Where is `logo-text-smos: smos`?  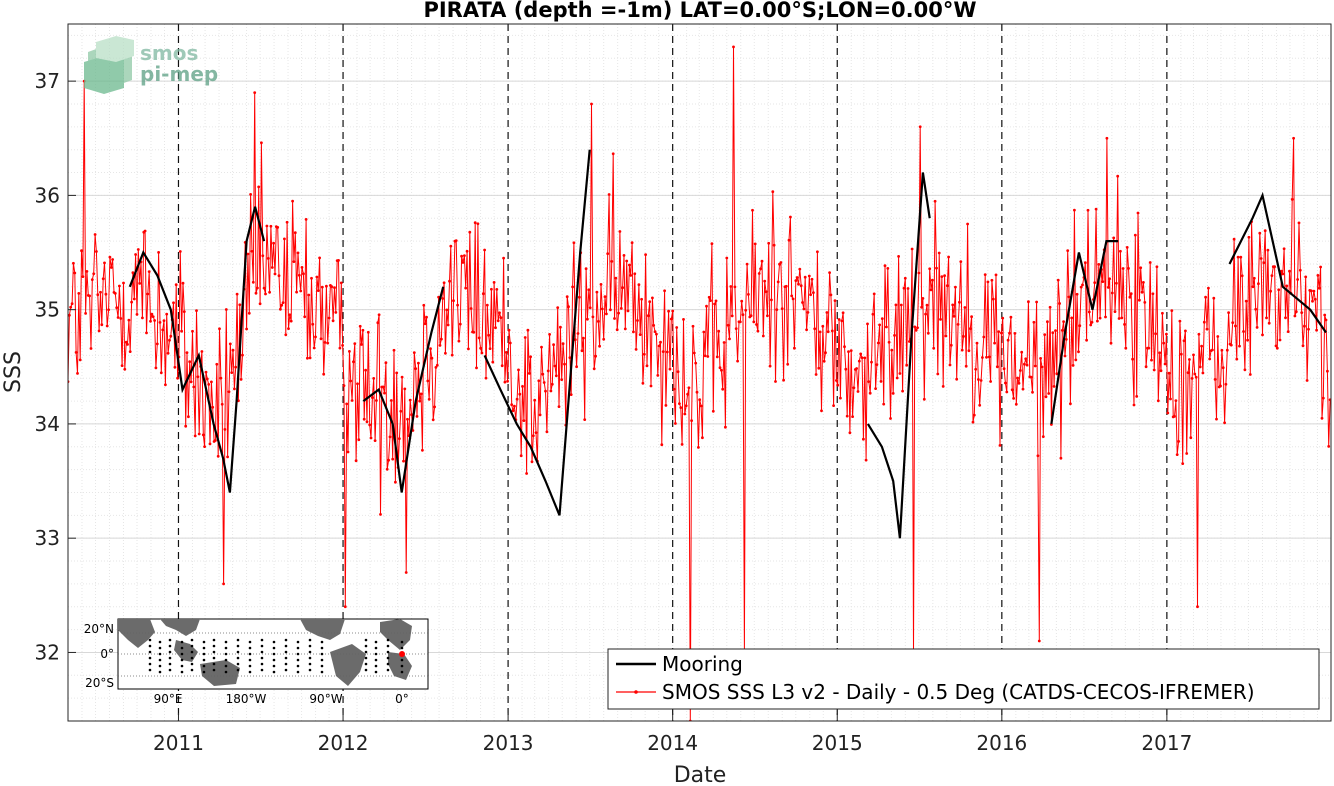 logo-text-smos: smos is located at coordinates (169, 53).